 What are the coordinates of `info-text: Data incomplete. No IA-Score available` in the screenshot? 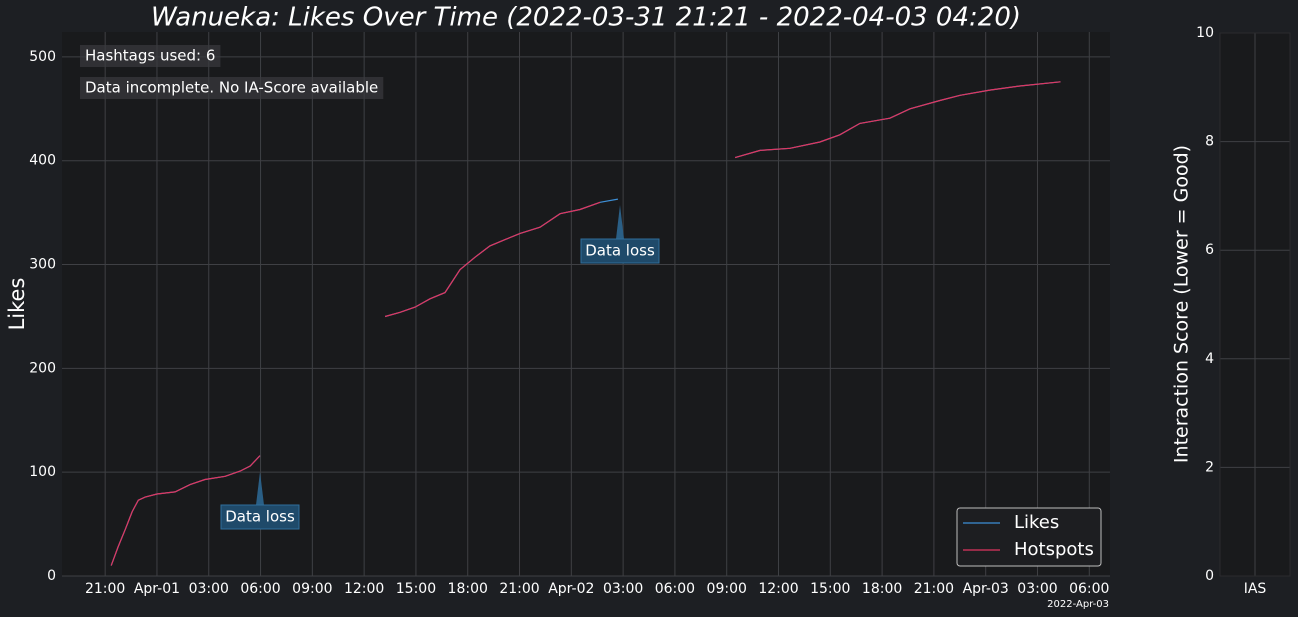 It's located at (231, 88).